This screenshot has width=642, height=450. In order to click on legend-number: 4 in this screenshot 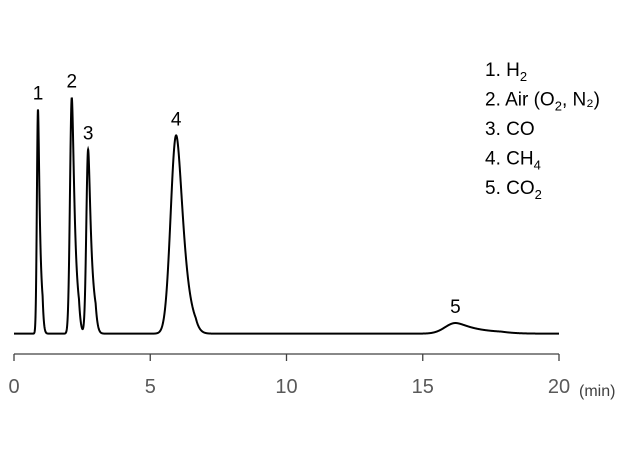, I will do `click(490, 159)`.